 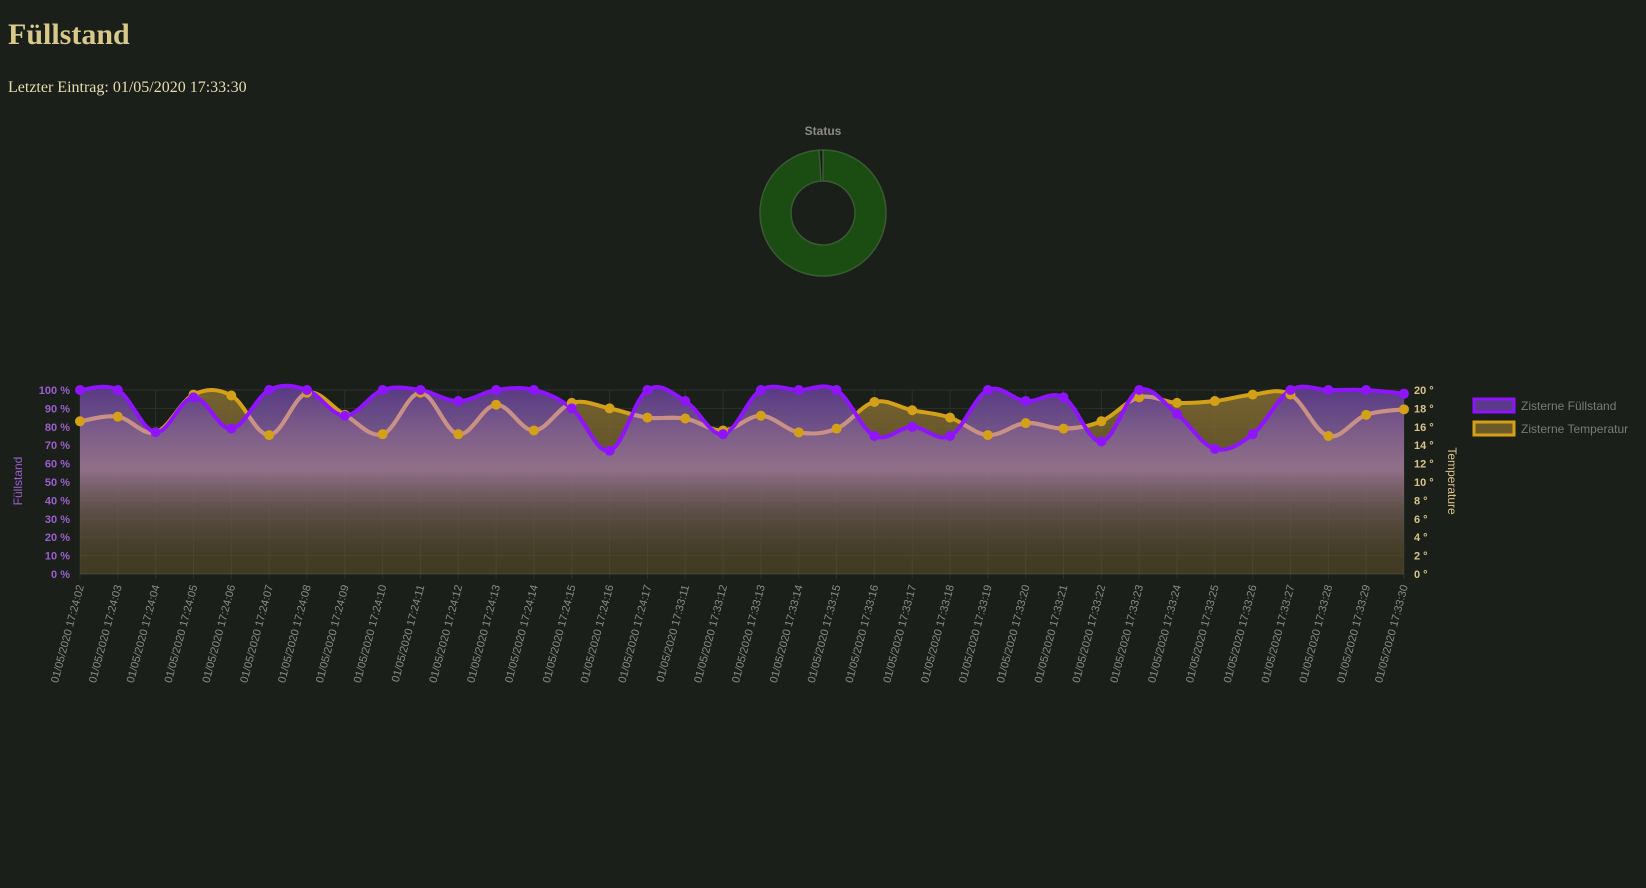 What do you see at coordinates (257, 634) in the screenshot?
I see `x-tick-label: 01/05/2020 17:24:07` at bounding box center [257, 634].